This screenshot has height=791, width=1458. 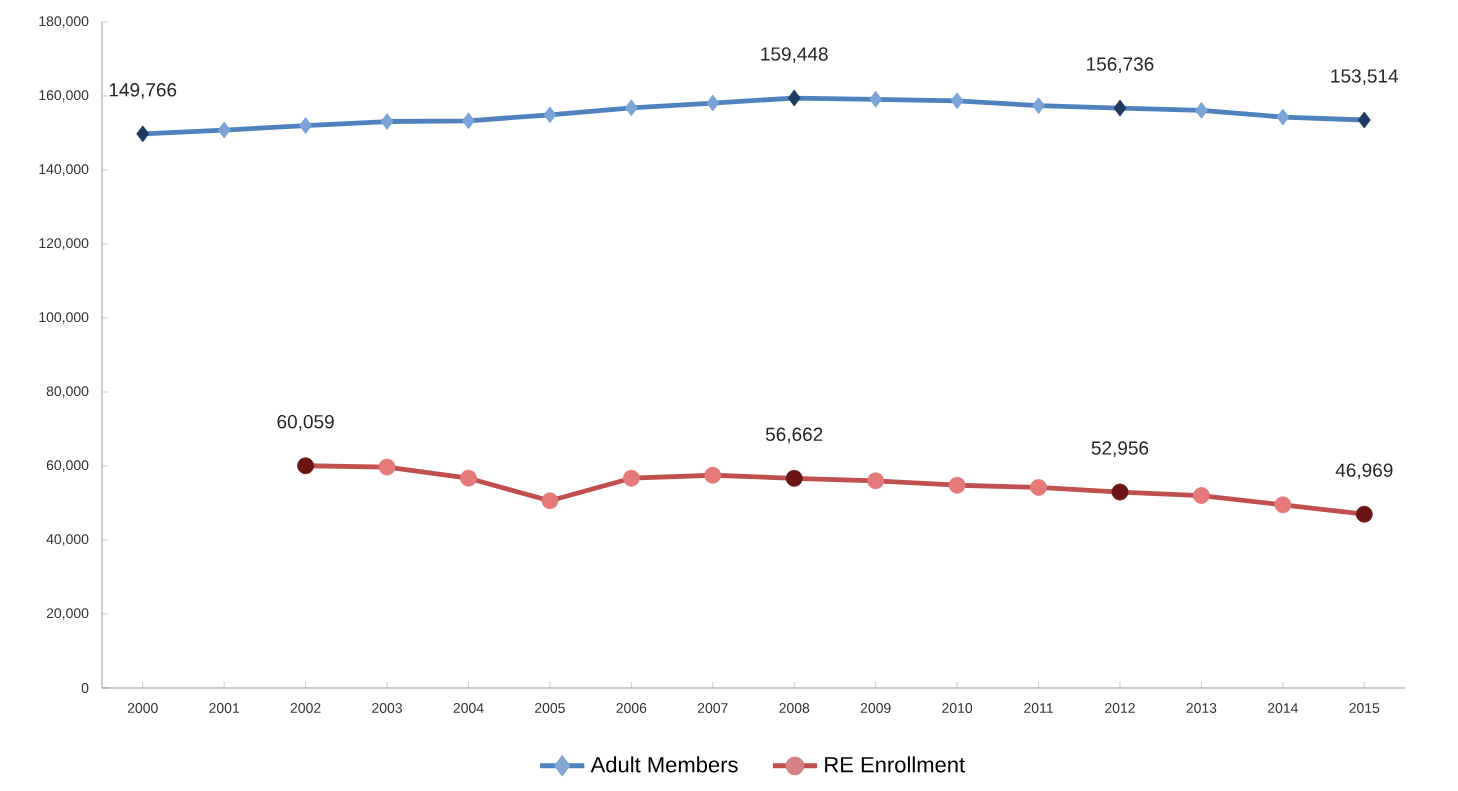 I want to click on x-tick-label: 2015, so click(x=1364, y=708).